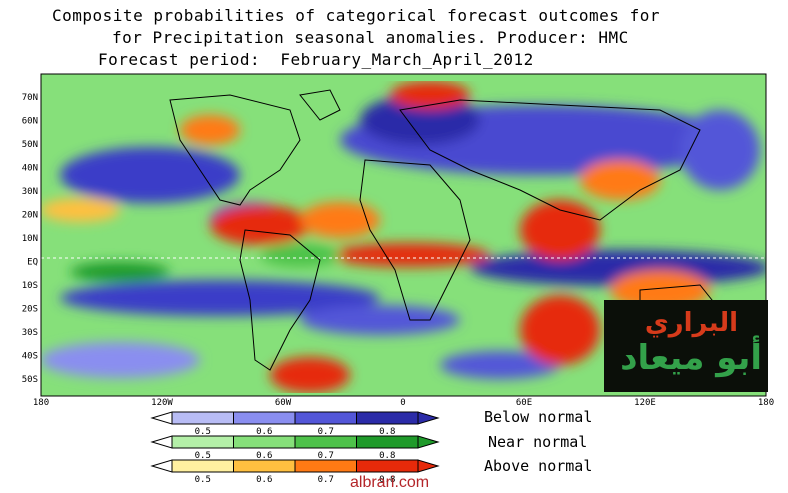 The image size is (788, 493). I want to click on legend-near-normal-label: Near normal, so click(538, 442).